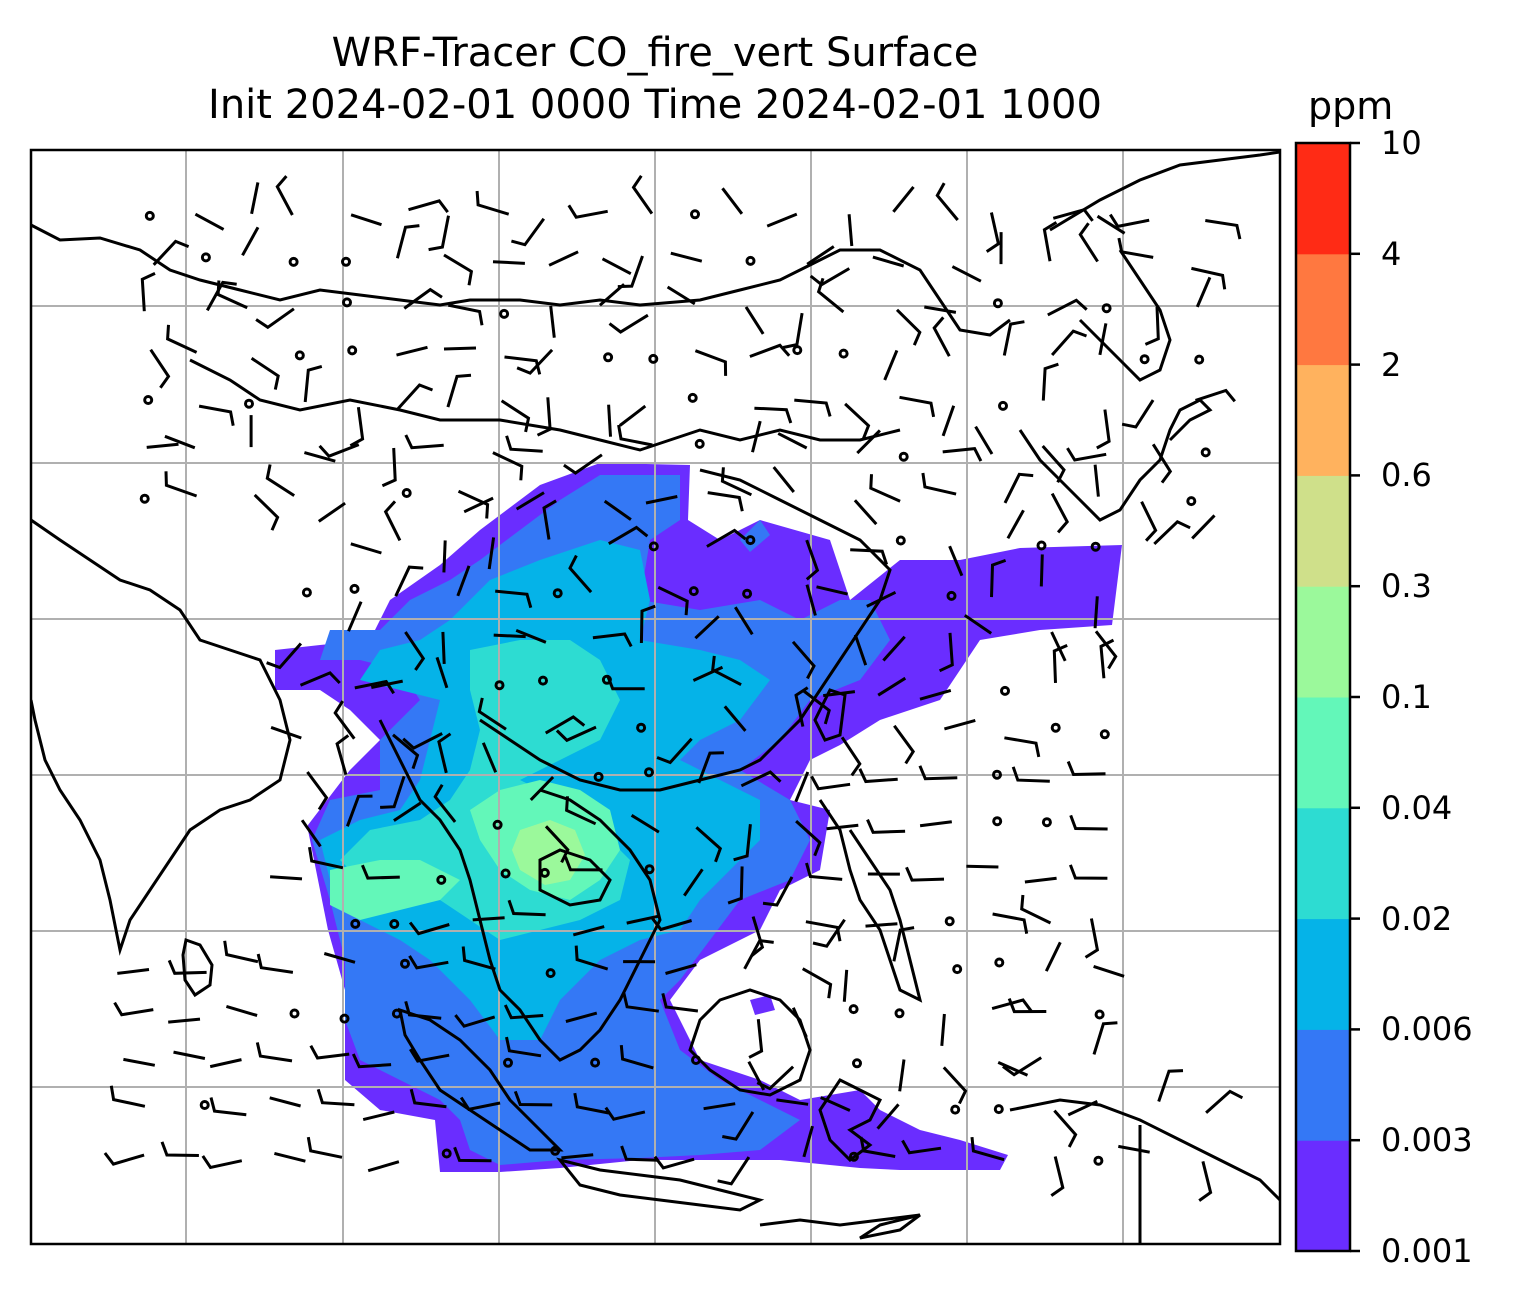 Image resolution: width=1528 pixels, height=1306 pixels. Describe the element at coordinates (1164, 191) in the screenshot. I see `coast-ne-asia` at that location.